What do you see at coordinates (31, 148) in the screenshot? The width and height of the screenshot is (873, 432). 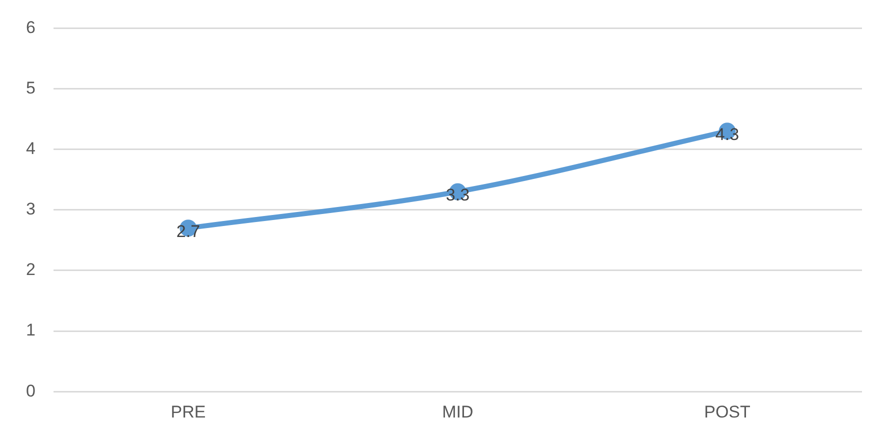 I see `y-tick-label: 4` at bounding box center [31, 148].